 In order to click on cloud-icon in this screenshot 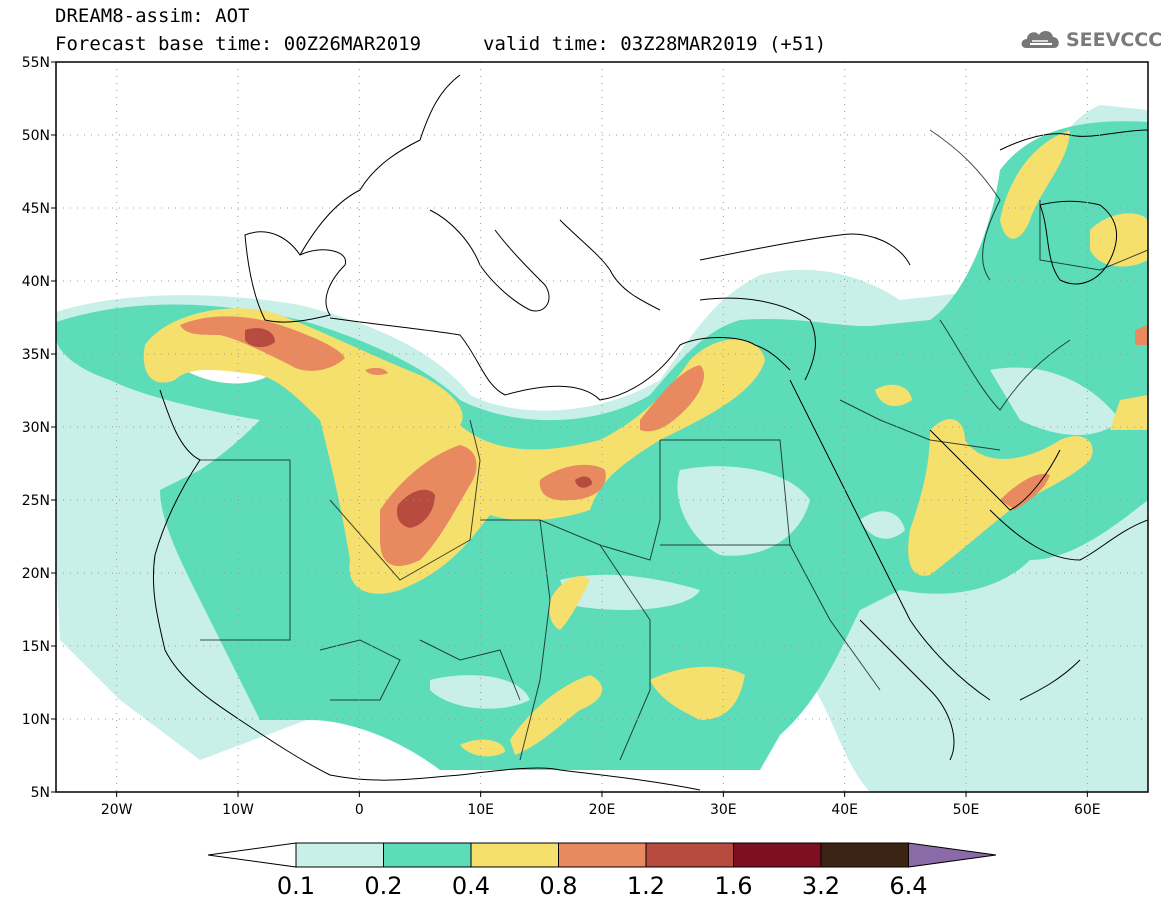, I will do `click(1040, 39)`.